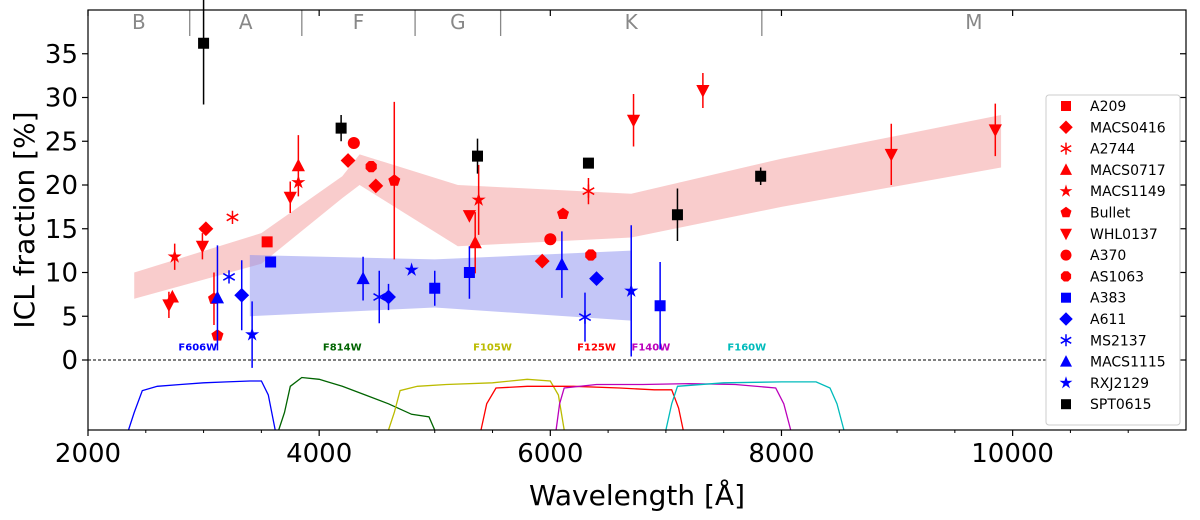 This screenshot has height=520, width=1200. I want to click on series-macs1115, so click(389, 291).